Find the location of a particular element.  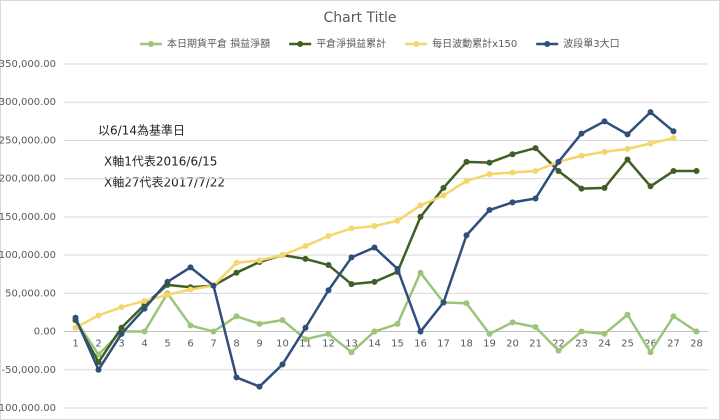

x-tick-label: 13 is located at coordinates (351, 344).